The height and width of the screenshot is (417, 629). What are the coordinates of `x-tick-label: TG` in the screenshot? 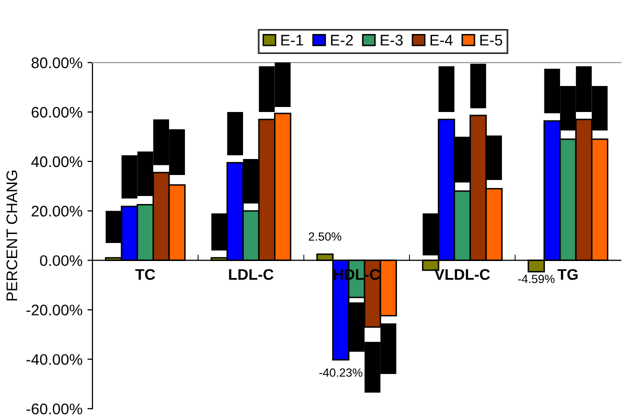 It's located at (568, 274).